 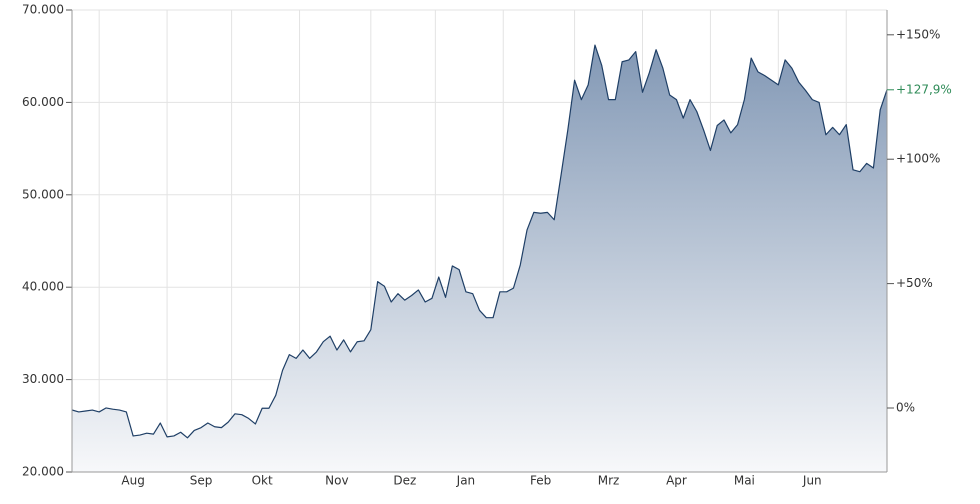 I want to click on y-tick-label: 60.000, so click(x=43, y=102).